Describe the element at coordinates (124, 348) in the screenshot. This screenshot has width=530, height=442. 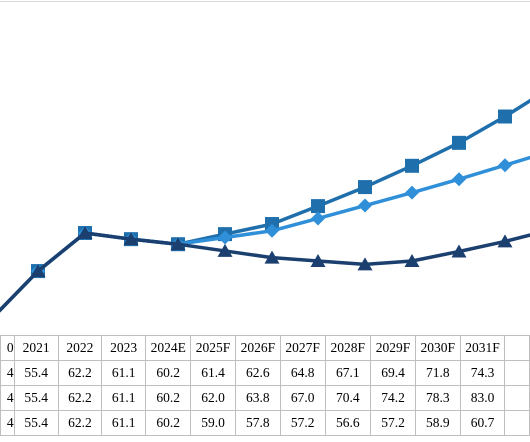
I see `table-cell: 2023` at that location.